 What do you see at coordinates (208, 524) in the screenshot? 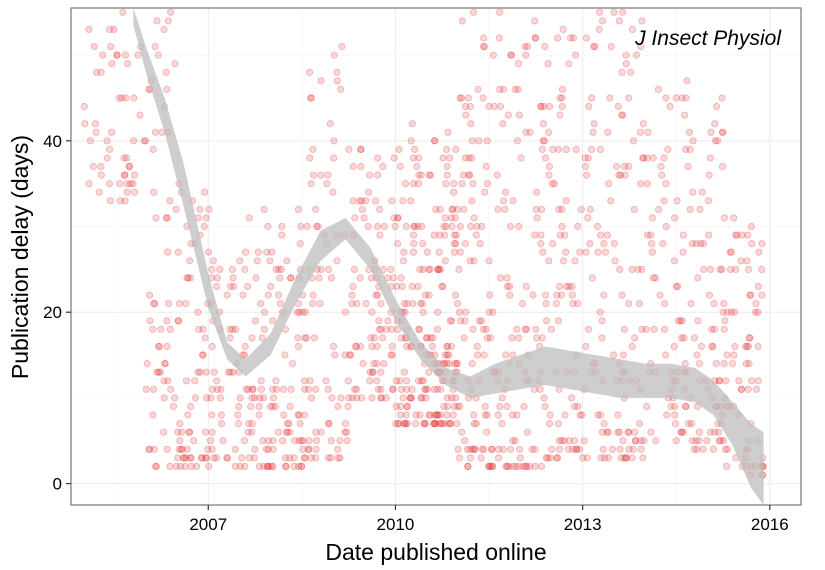
I see `x-tick-label: 2007` at bounding box center [208, 524].